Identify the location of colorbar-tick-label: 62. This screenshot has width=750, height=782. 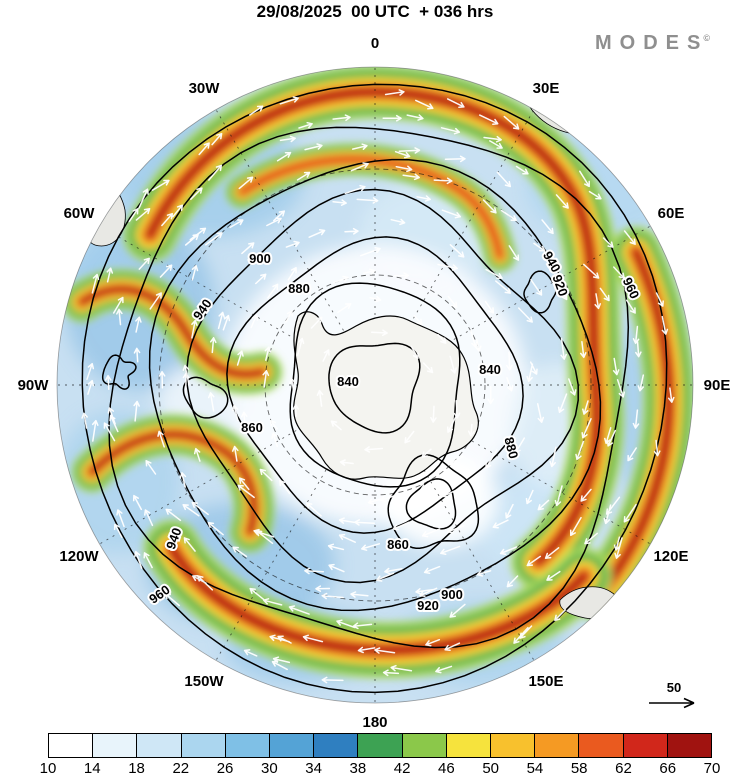
(623, 768).